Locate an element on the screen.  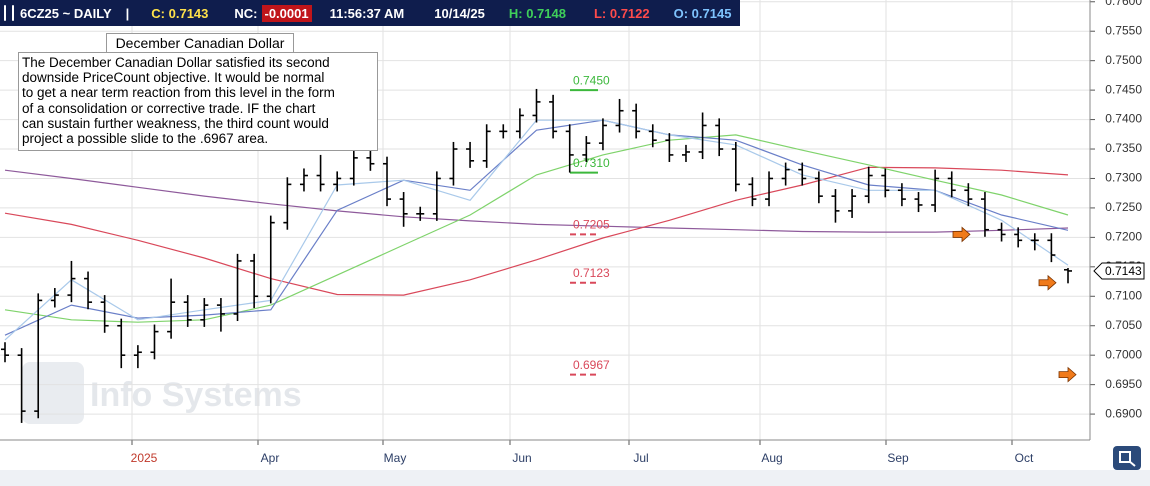
footer-strip is located at coordinates (575, 478).